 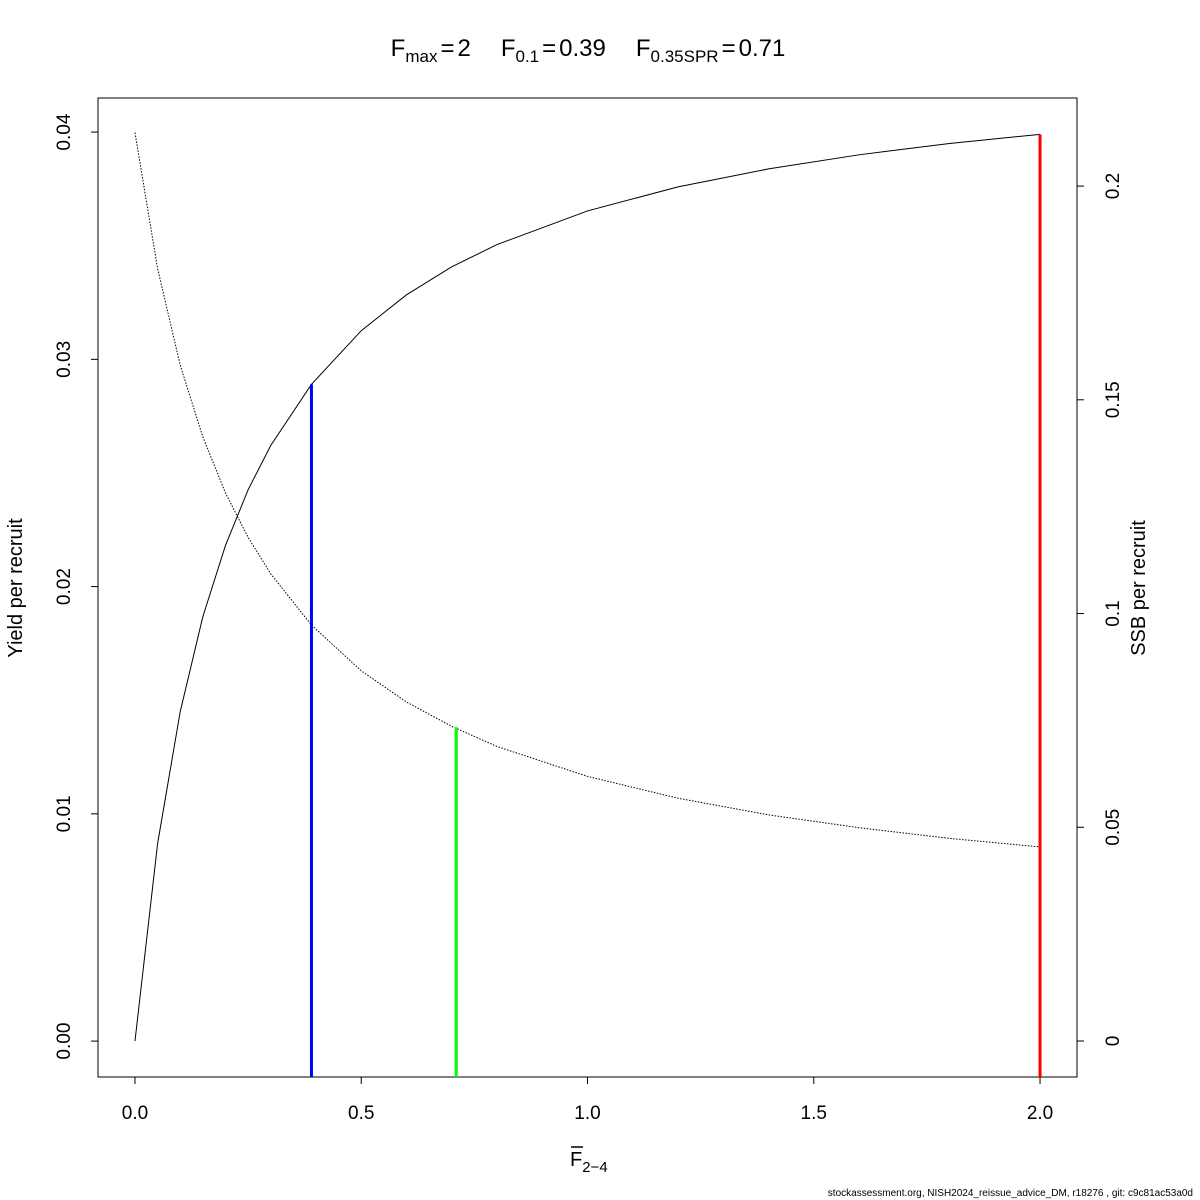 What do you see at coordinates (64, 586) in the screenshot?
I see `y-tick-label: 0.02` at bounding box center [64, 586].